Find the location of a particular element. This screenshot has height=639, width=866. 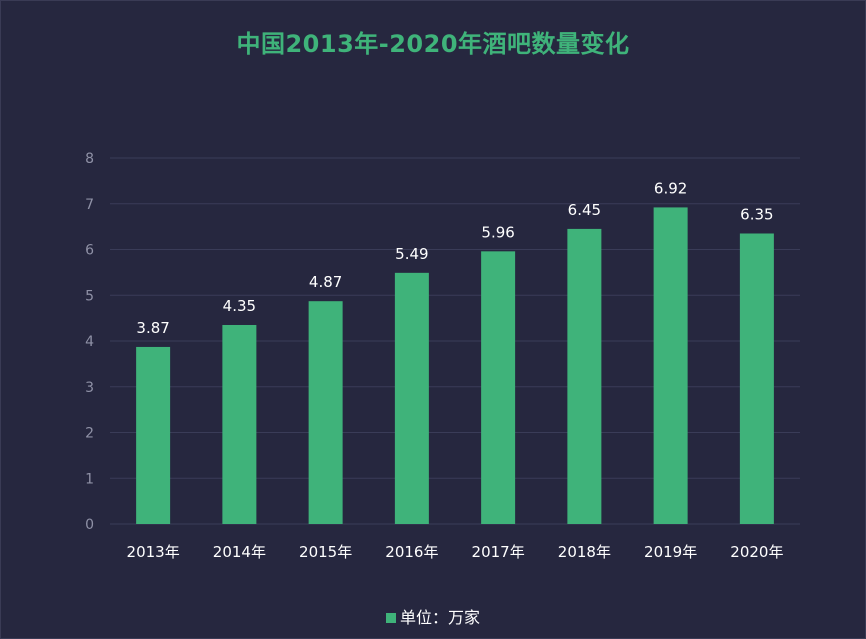

data-label: 6.92 is located at coordinates (670, 188).